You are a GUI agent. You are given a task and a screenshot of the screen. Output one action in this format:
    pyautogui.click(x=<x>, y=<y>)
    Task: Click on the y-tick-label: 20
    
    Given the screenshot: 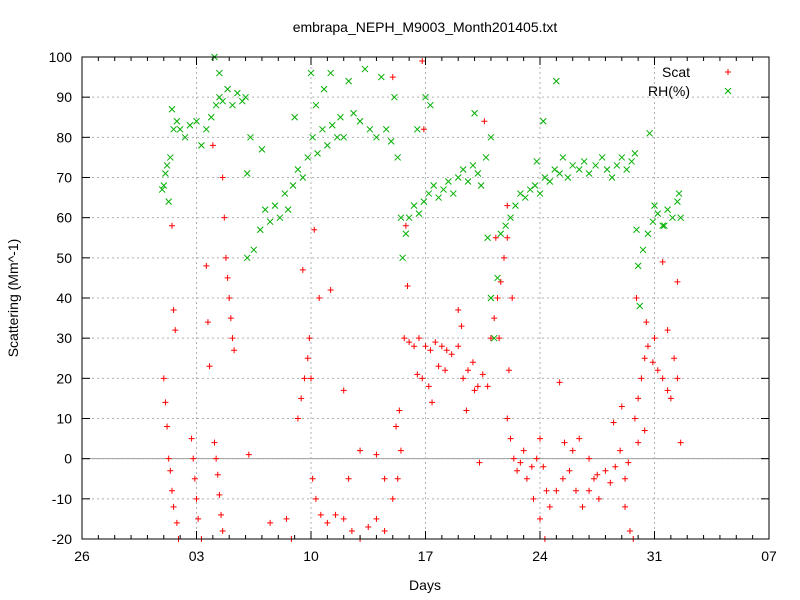 What is the action you would take?
    pyautogui.click(x=64, y=378)
    